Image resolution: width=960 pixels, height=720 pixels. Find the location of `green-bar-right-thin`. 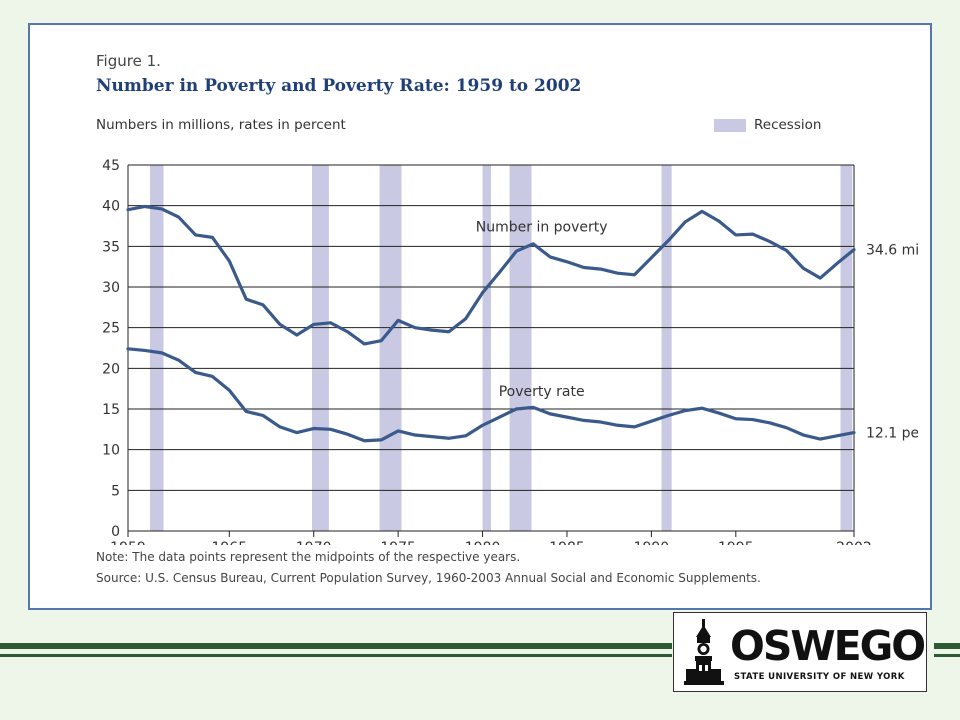

green-bar-right-thin is located at coordinates (947, 655).